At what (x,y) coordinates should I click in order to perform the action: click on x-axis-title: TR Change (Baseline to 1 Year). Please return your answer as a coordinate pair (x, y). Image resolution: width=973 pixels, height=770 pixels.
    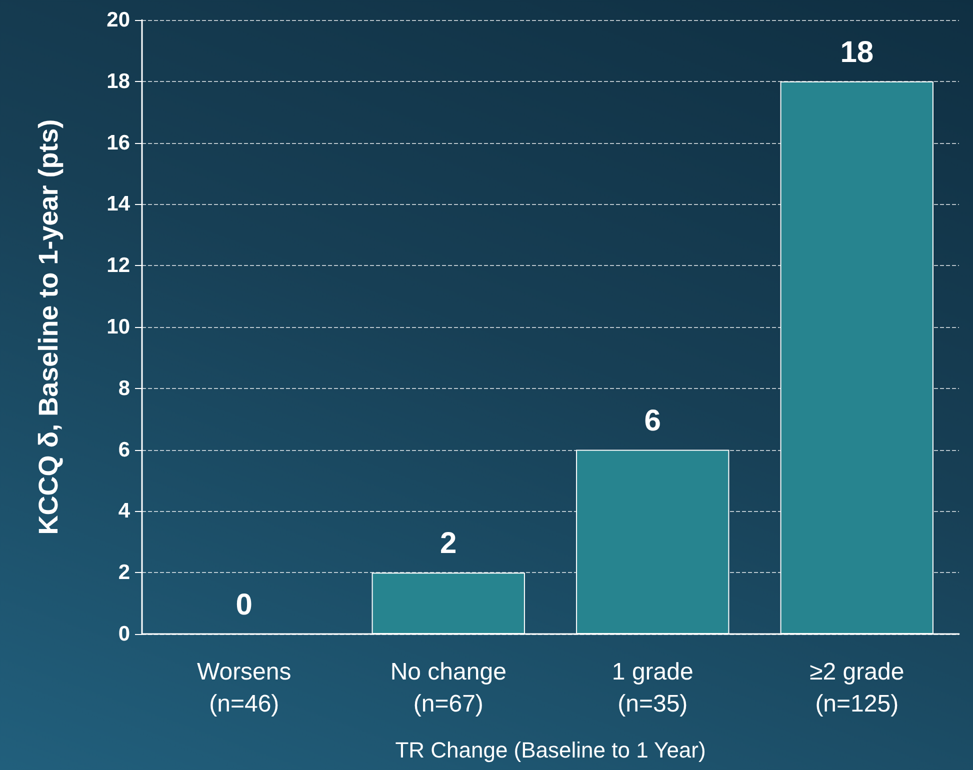
    Looking at the image, I should click on (550, 750).